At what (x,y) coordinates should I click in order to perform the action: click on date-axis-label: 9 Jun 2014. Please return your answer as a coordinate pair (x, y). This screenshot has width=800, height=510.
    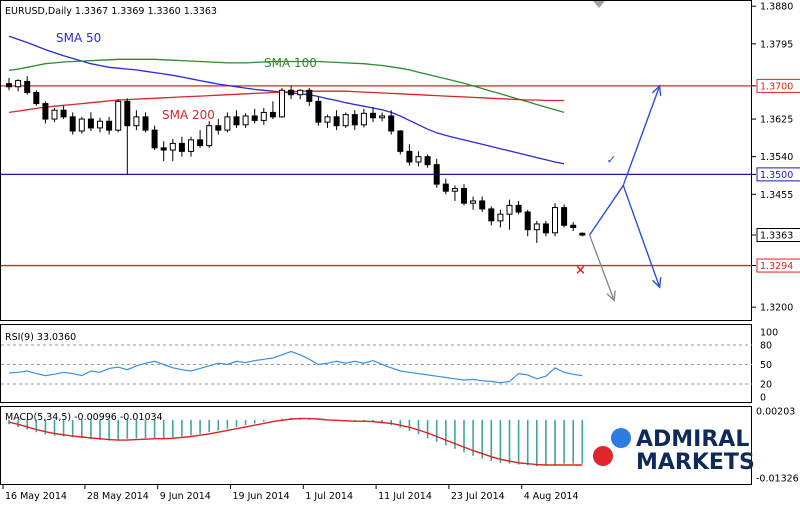
    Looking at the image, I should click on (185, 496).